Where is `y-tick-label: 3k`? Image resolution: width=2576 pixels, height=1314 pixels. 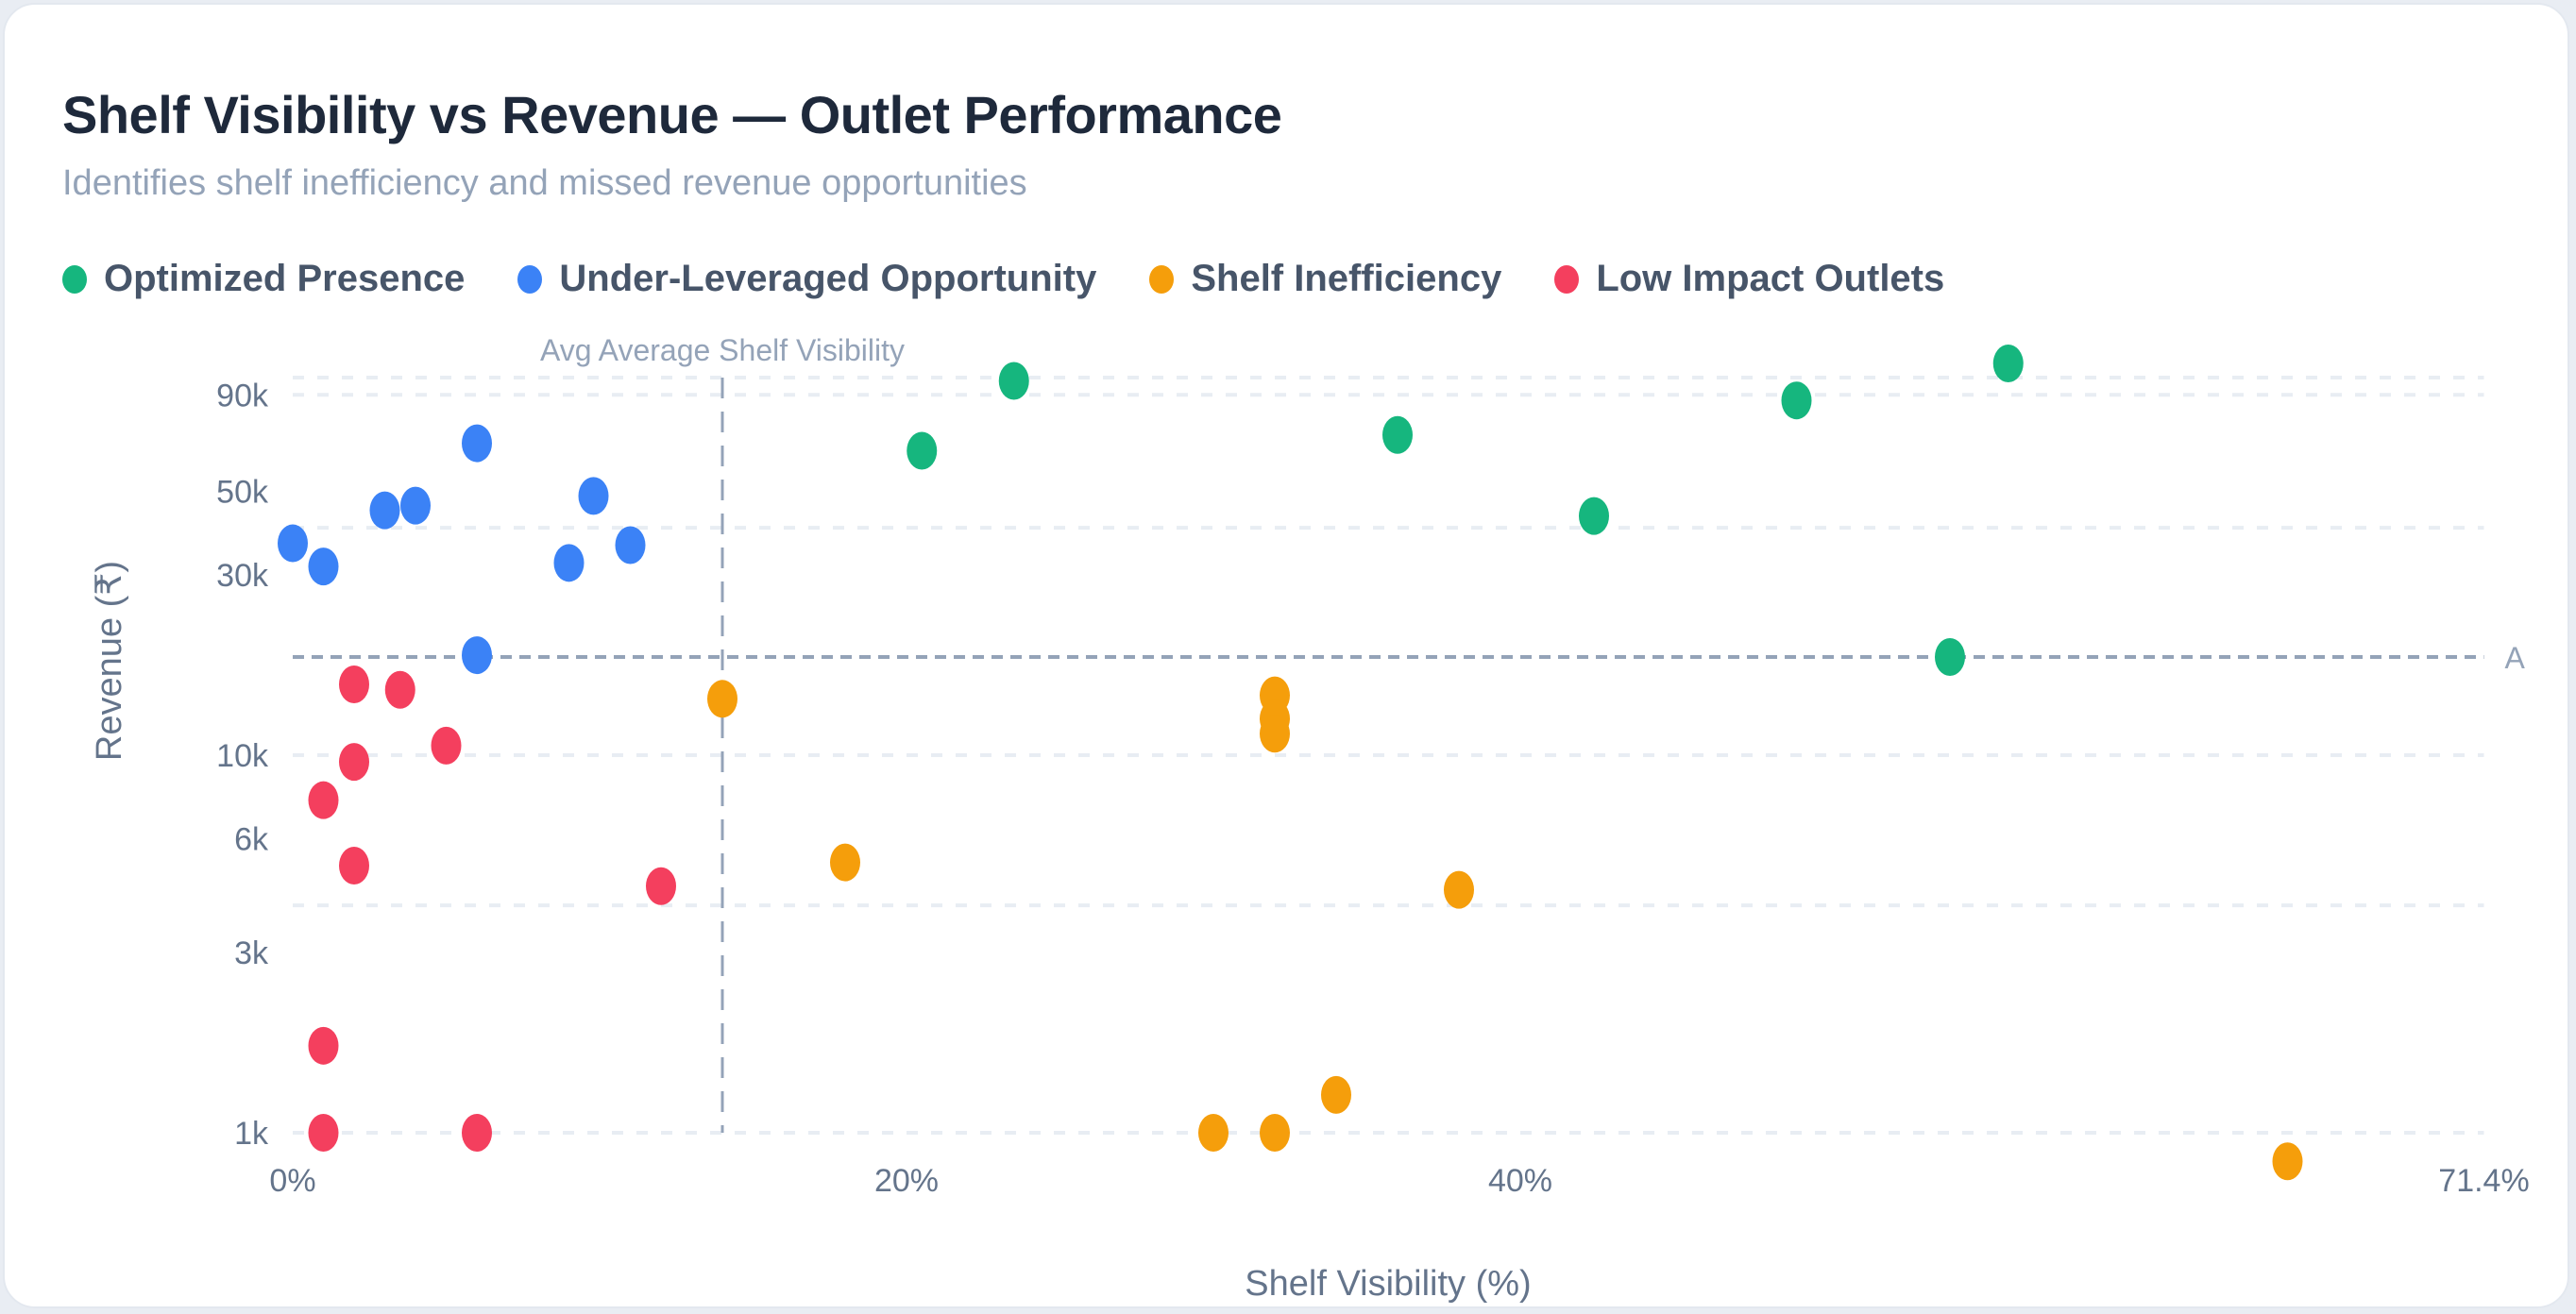 y-tick-label: 3k is located at coordinates (251, 953).